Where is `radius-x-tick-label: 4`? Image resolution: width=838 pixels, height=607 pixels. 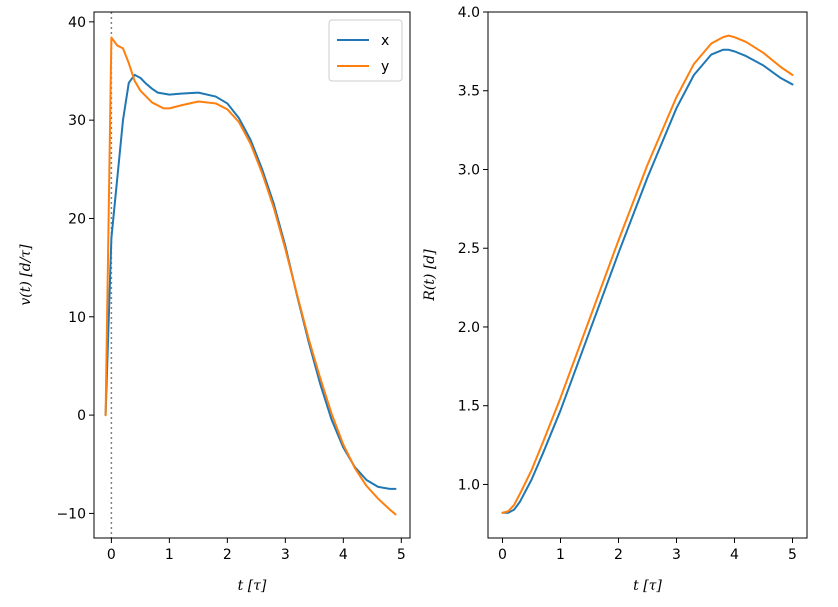
radius-x-tick-label: 4 is located at coordinates (734, 555).